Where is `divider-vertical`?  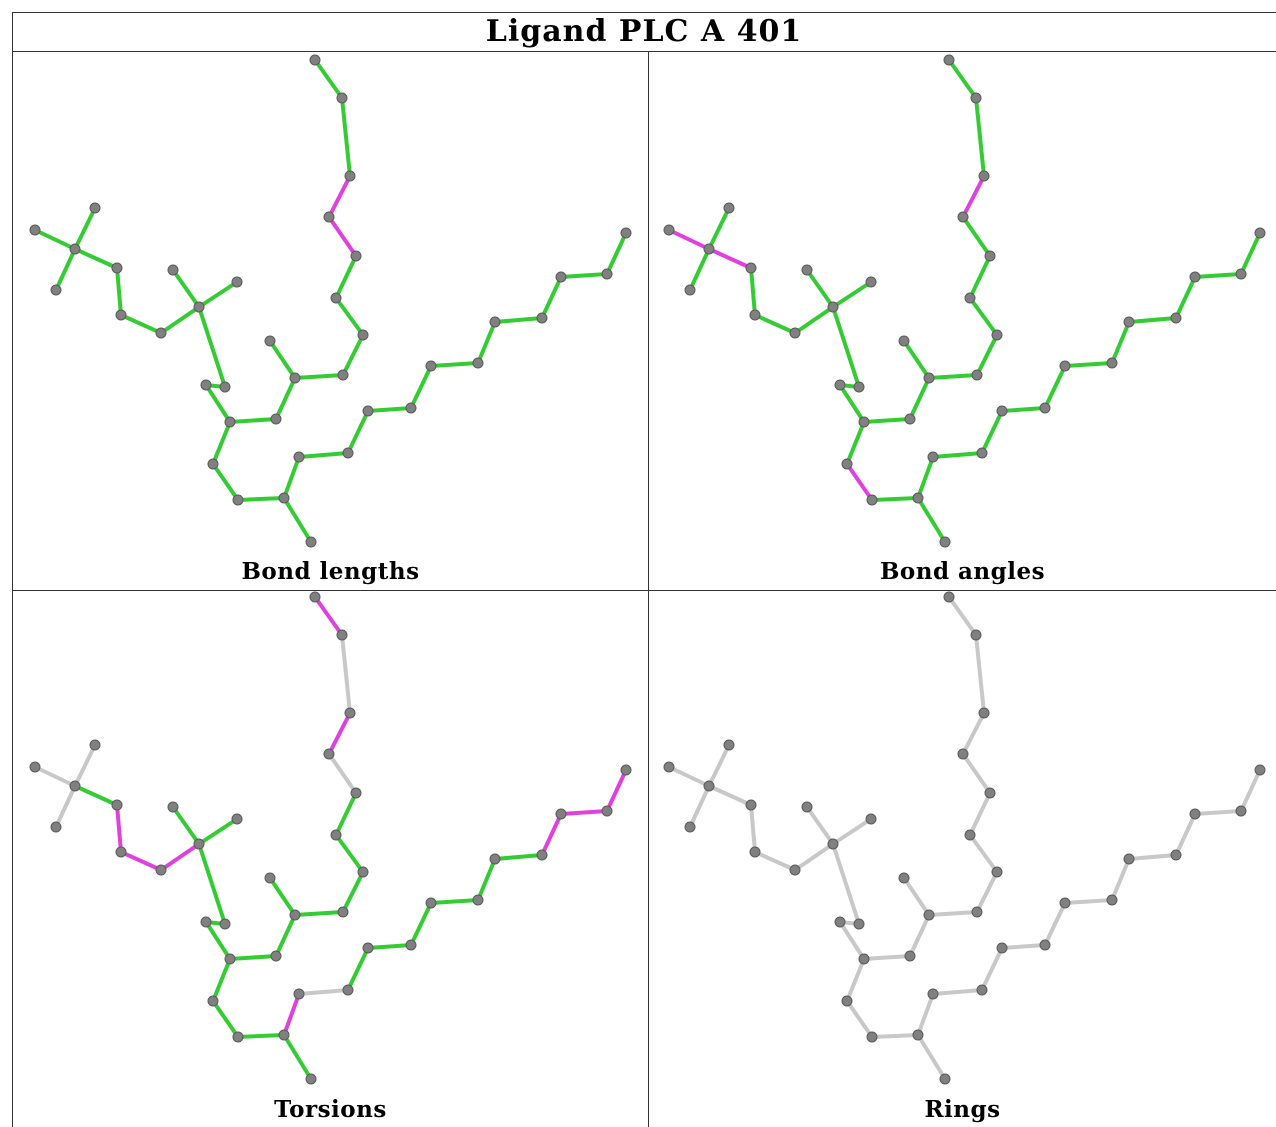 divider-vertical is located at coordinates (648, 589).